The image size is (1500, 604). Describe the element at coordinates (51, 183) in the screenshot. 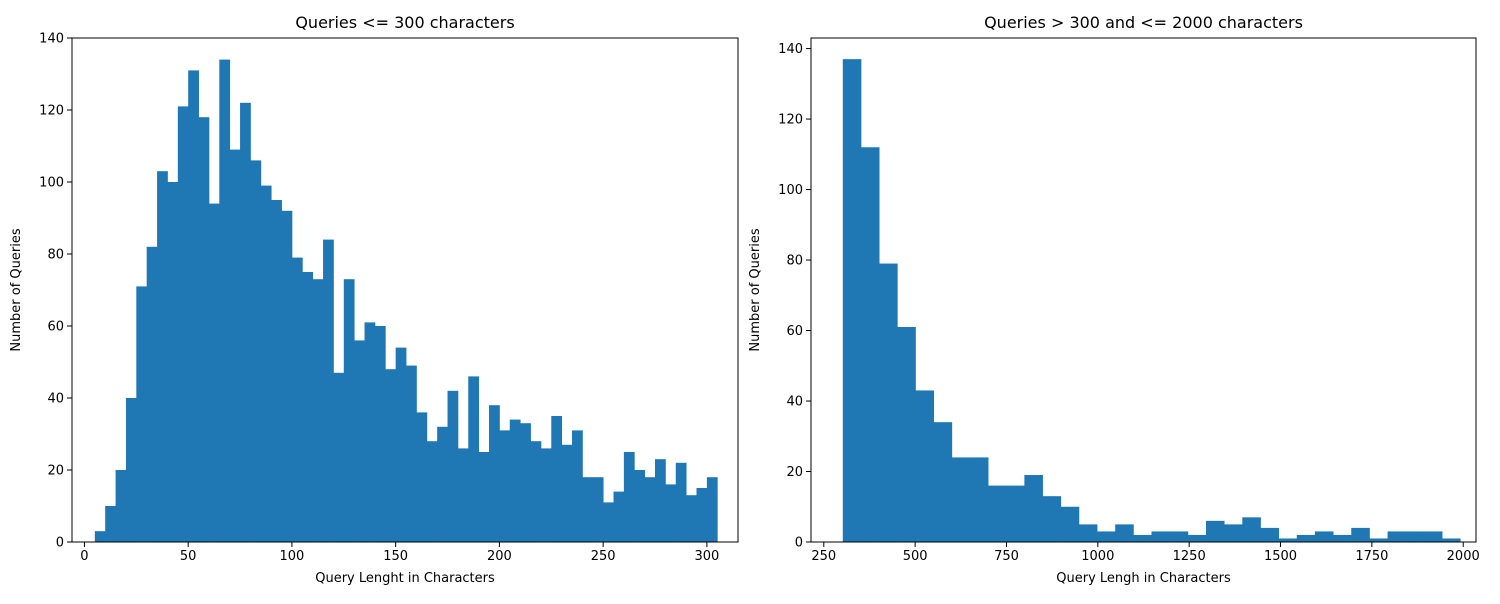

I see `y-tick-label: 100` at that location.